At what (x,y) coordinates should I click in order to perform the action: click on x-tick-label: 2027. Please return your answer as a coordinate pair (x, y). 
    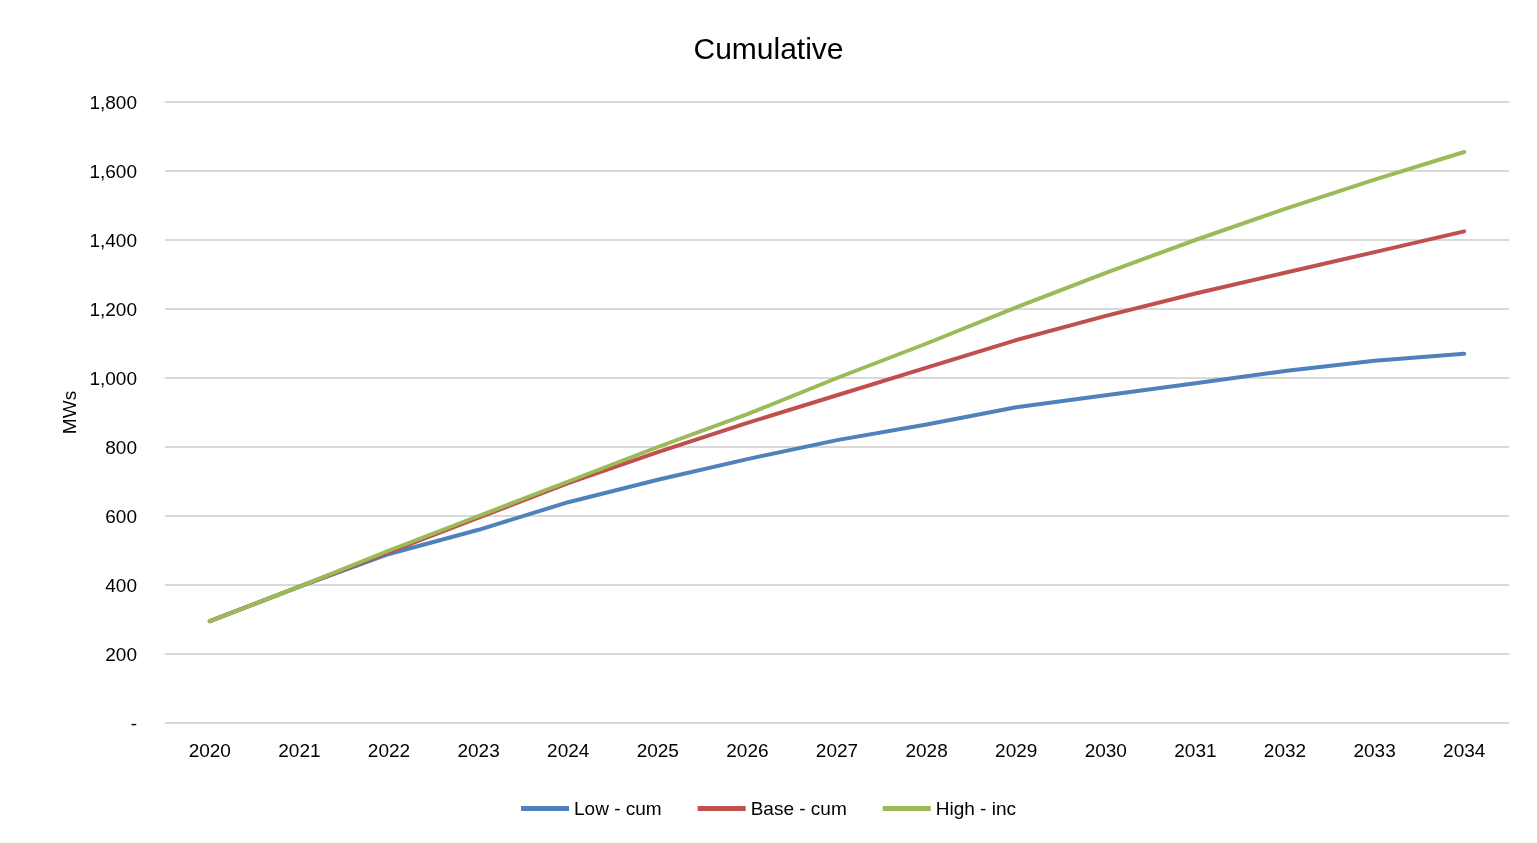
    Looking at the image, I should click on (837, 750).